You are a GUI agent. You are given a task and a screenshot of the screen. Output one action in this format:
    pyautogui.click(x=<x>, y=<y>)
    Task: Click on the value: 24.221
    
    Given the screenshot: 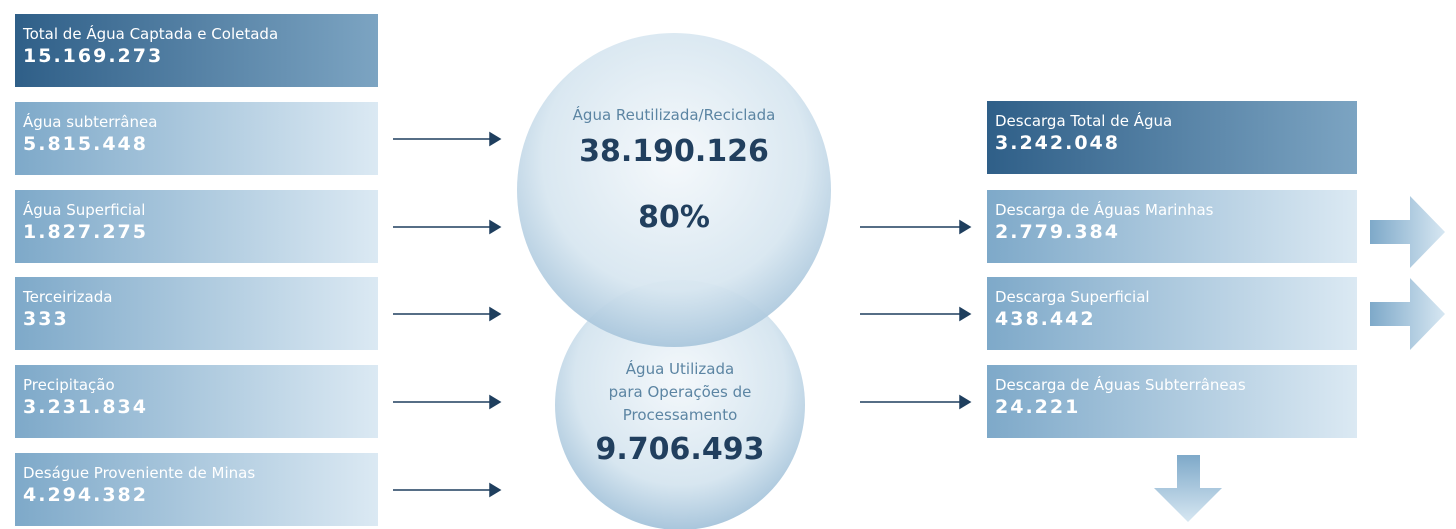 What is the action you would take?
    pyautogui.click(x=1038, y=407)
    